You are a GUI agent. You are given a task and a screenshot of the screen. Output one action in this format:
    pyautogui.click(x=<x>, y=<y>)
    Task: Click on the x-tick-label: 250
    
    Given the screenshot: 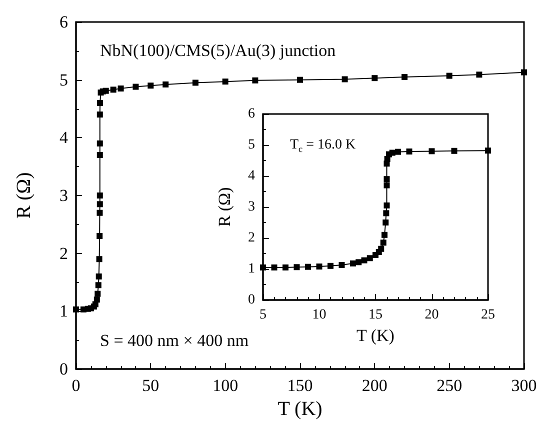 What is the action you would take?
    pyautogui.click(x=449, y=385)
    